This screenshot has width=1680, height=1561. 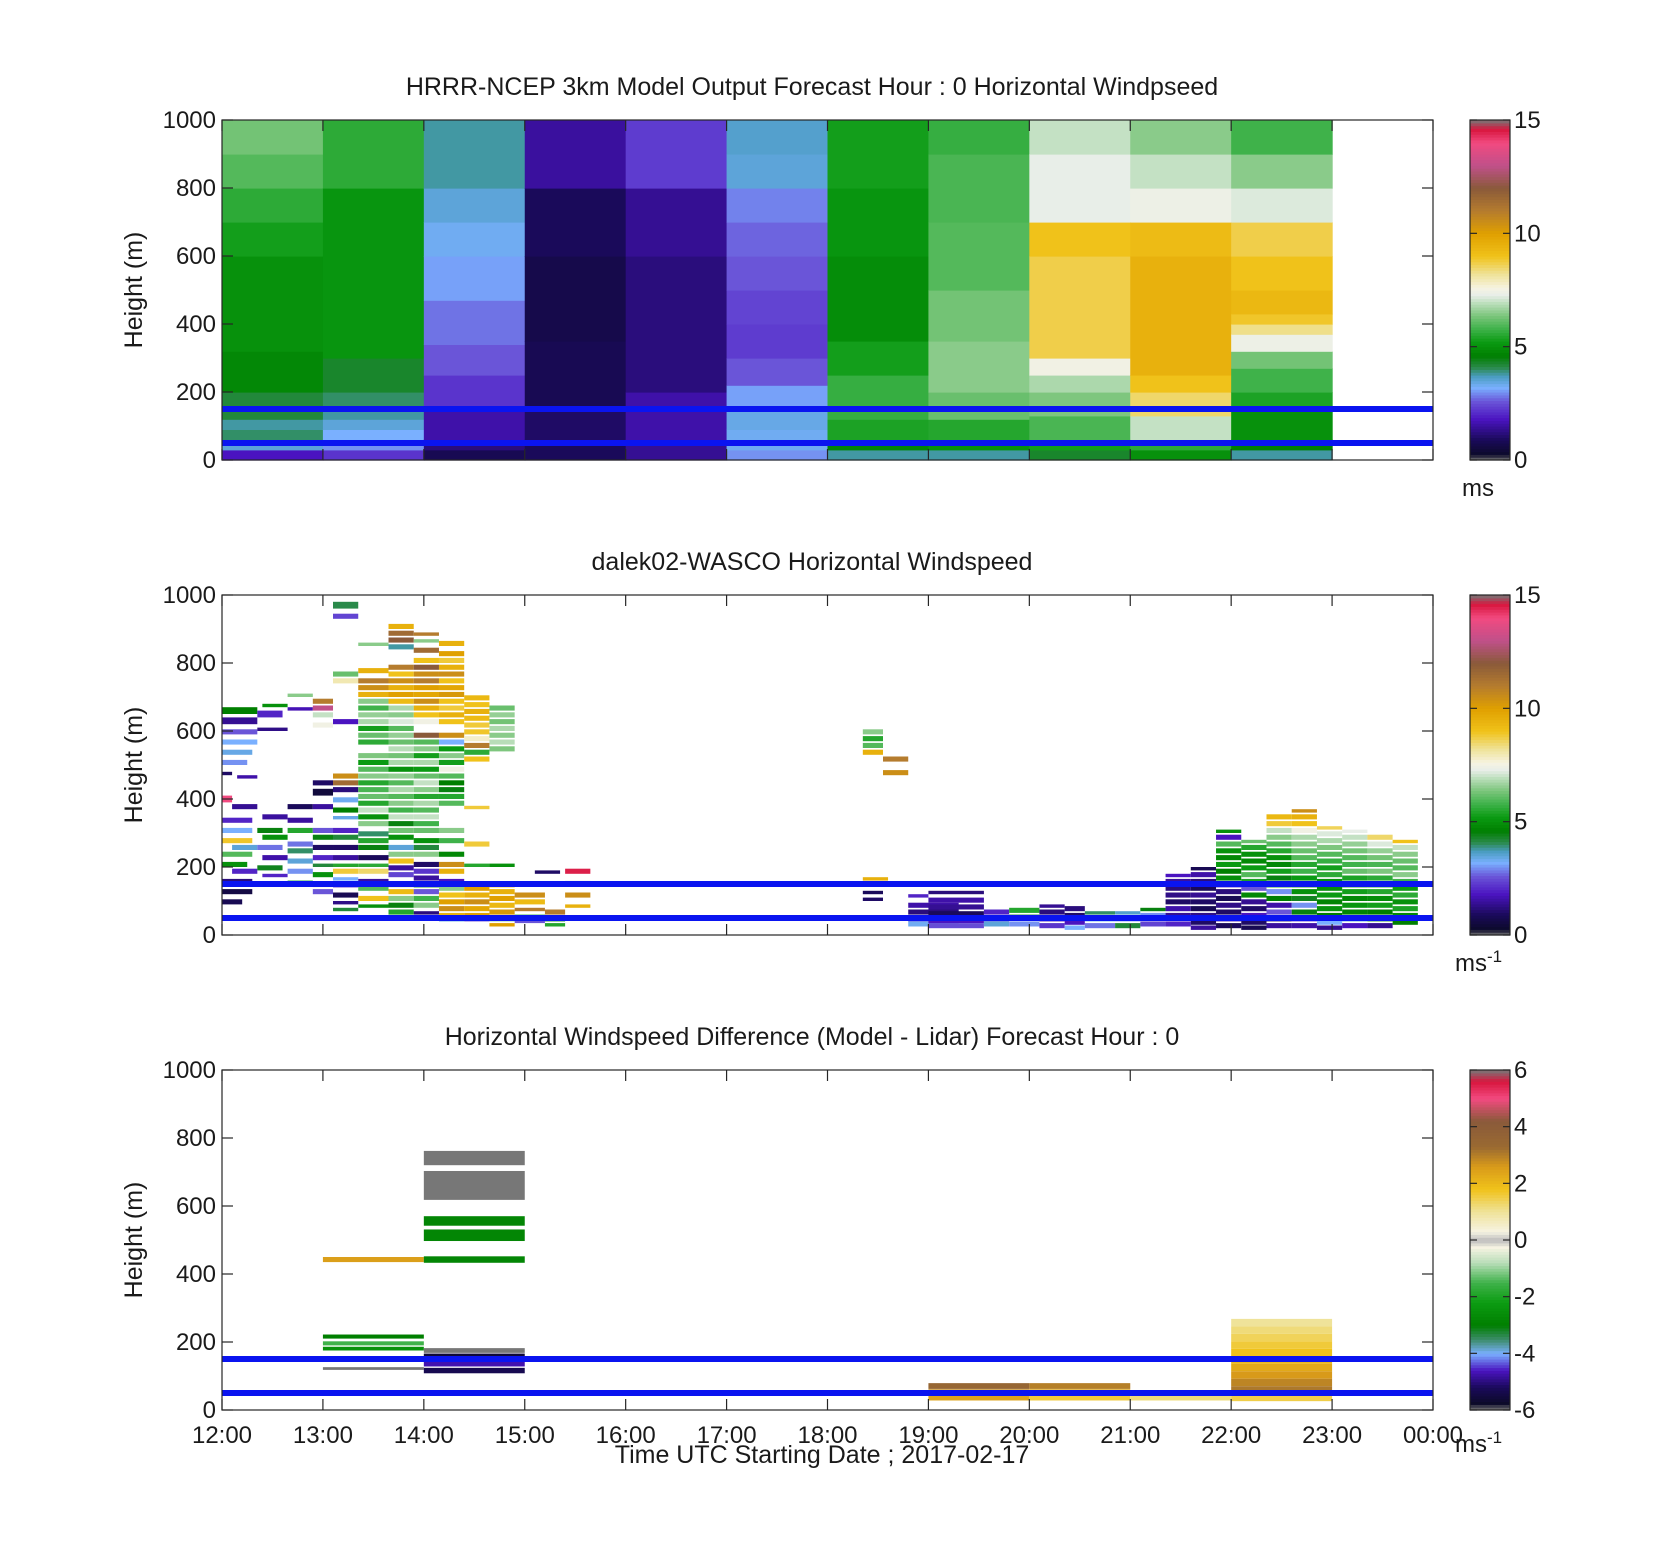 I want to click on colorbar-tick-label: 10, so click(x=1527, y=708).